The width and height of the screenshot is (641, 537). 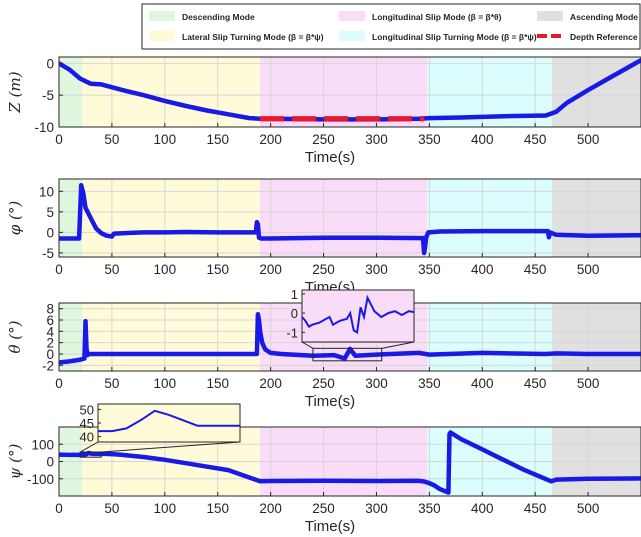 What do you see at coordinates (42, 444) in the screenshot?
I see `y-tick-label: 100` at bounding box center [42, 444].